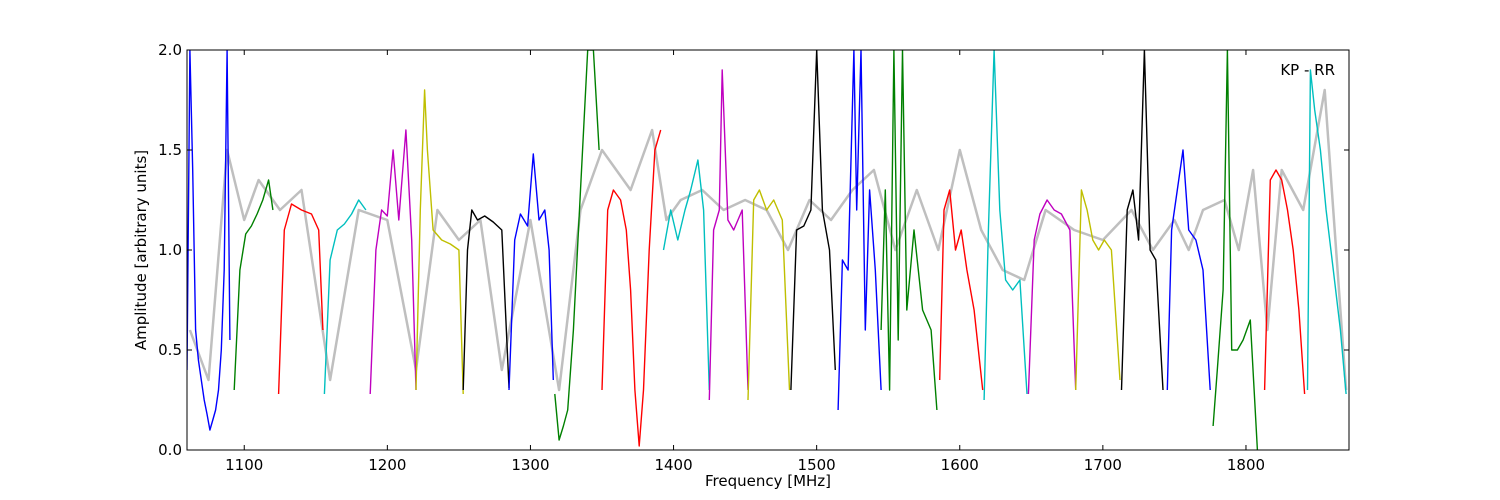 The width and height of the screenshot is (1500, 500). What do you see at coordinates (170, 450) in the screenshot?
I see `y-tick-label: 0.0` at bounding box center [170, 450].